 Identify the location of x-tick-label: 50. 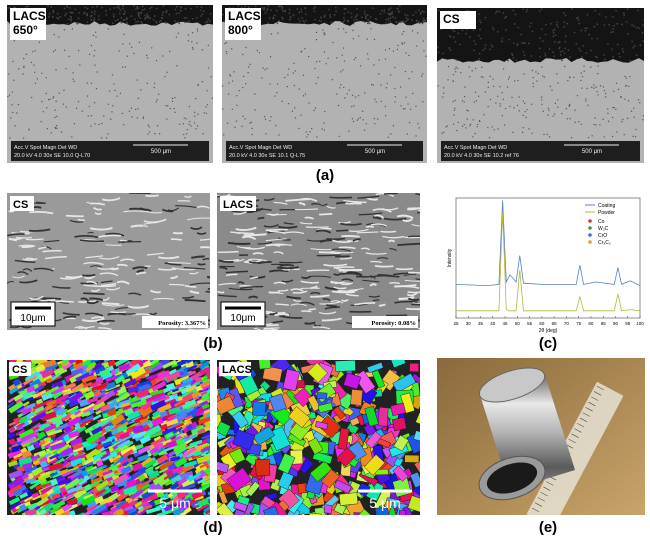
(518, 323).